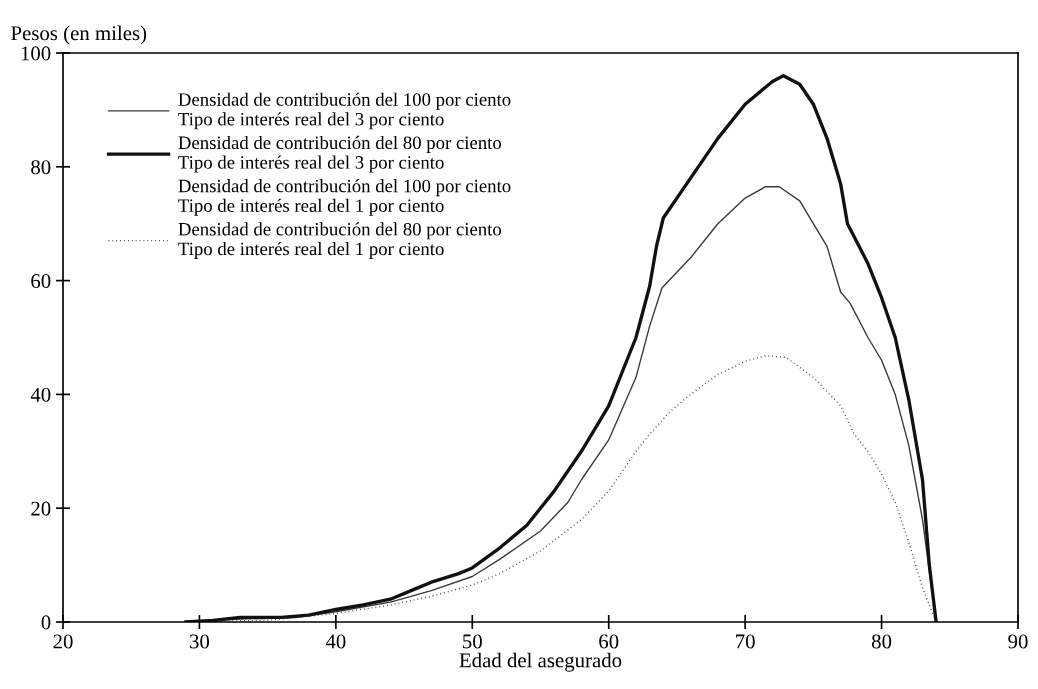  What do you see at coordinates (41, 508) in the screenshot?
I see `y-tick-label: 20` at bounding box center [41, 508].